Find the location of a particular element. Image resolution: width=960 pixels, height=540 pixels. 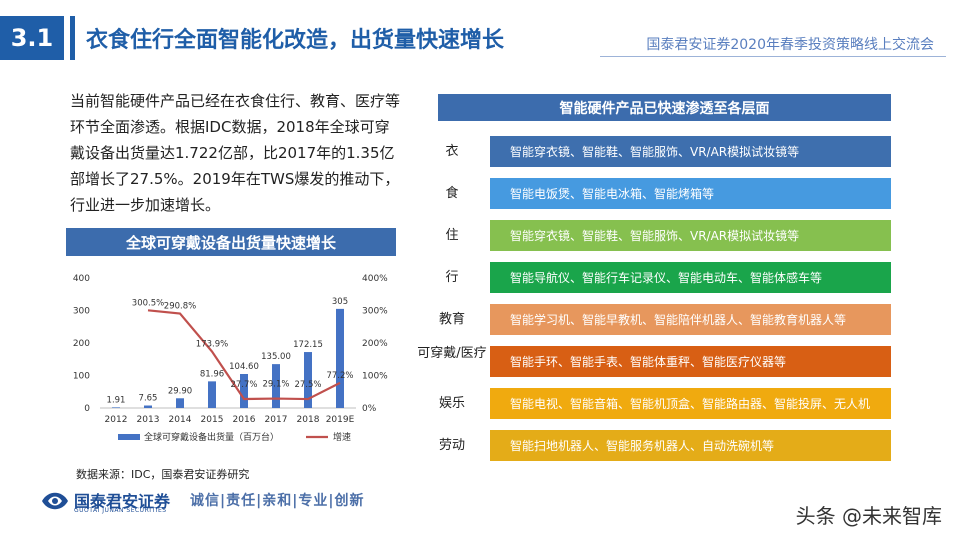

y-tick-label: 100 is located at coordinates (81, 377).